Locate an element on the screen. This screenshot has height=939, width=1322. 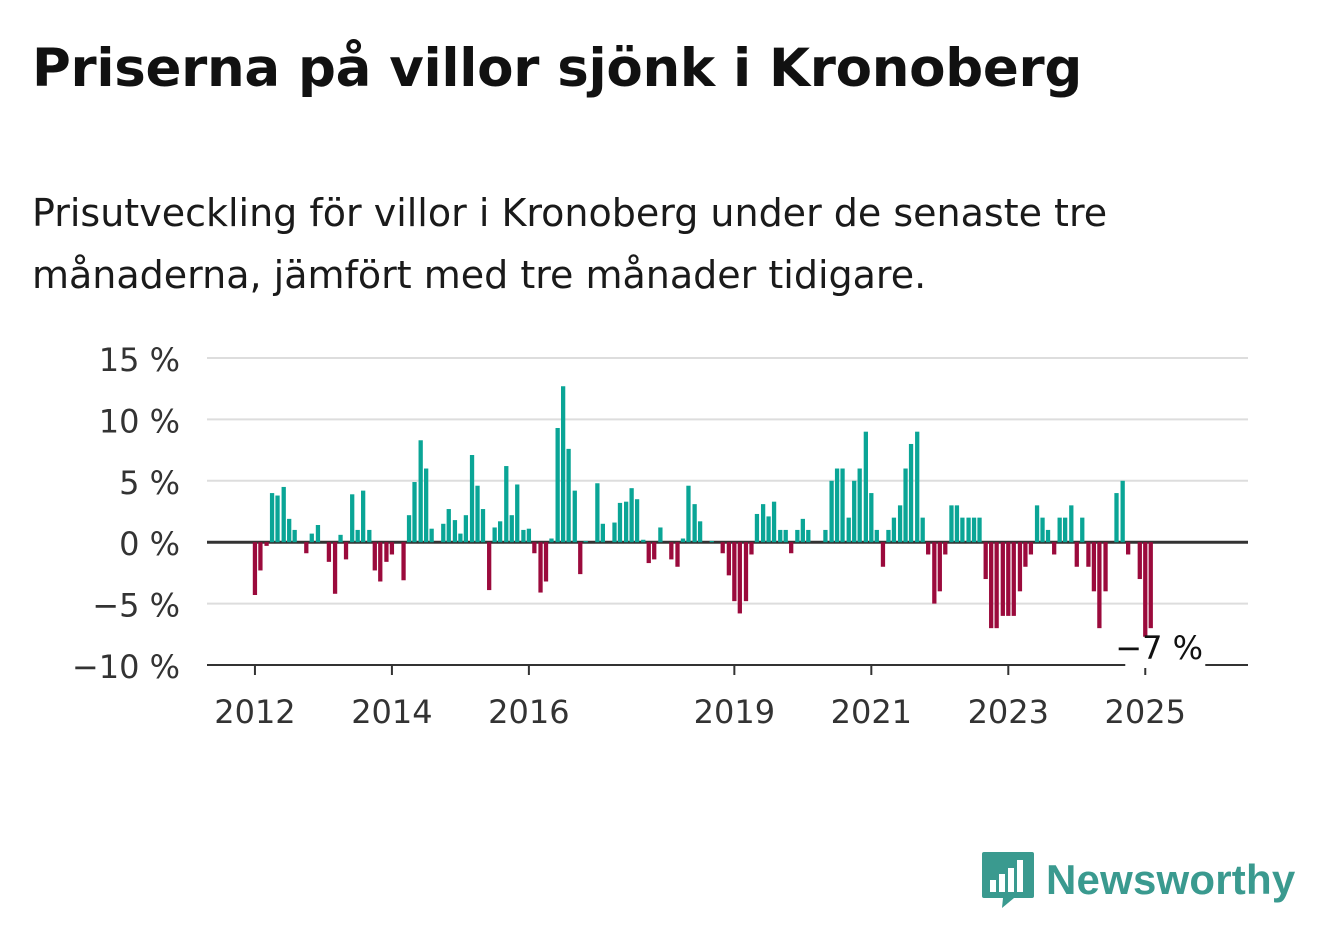
x-tick-label: 2023 is located at coordinates (1008, 712).